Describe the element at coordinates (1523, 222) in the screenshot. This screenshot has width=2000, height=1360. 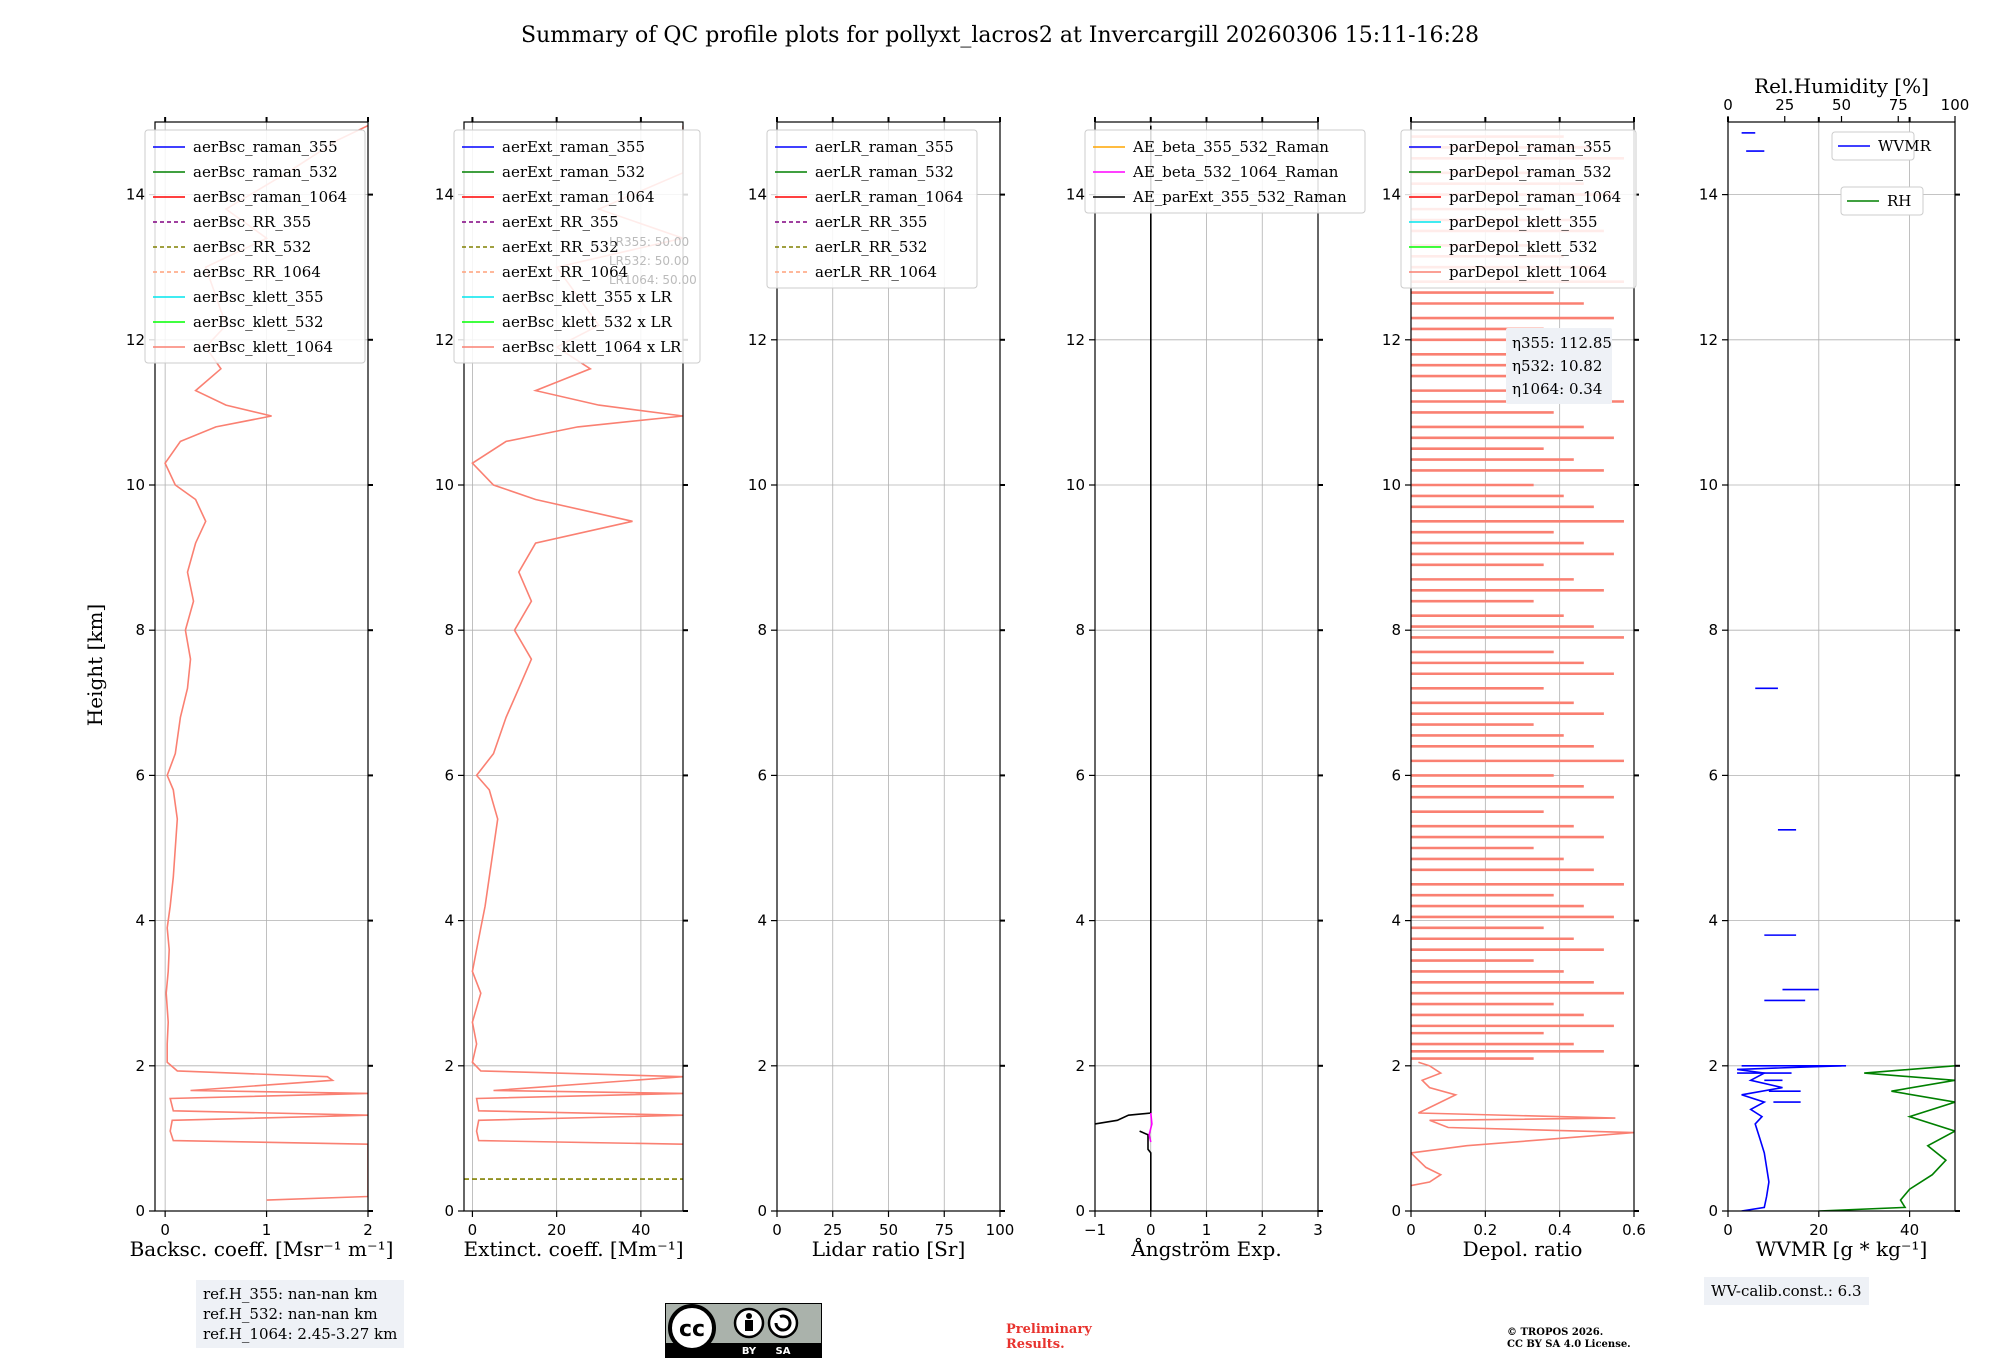
I see `legend-label: parDepol_klett_355` at that location.